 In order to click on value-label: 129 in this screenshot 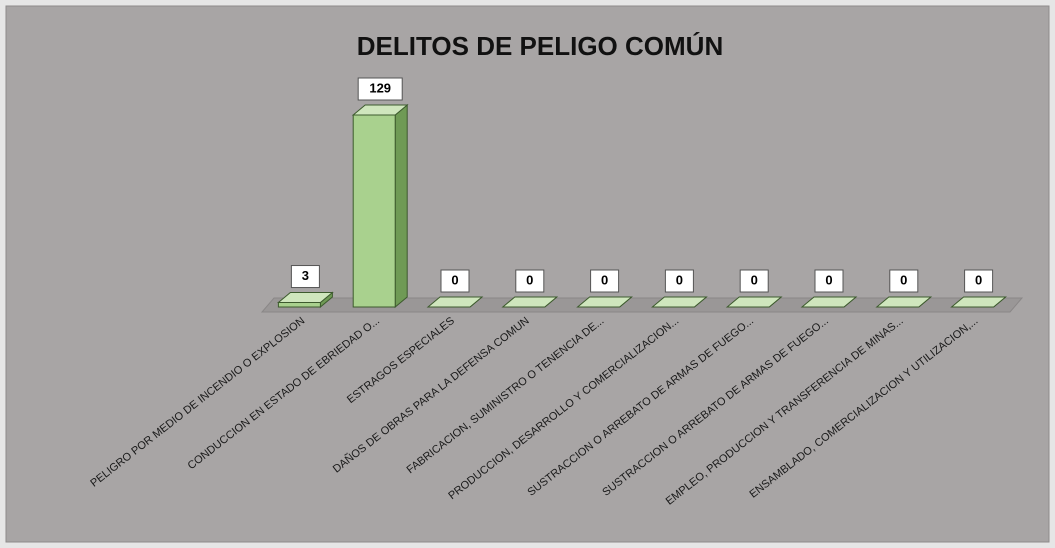, I will do `click(380, 87)`.